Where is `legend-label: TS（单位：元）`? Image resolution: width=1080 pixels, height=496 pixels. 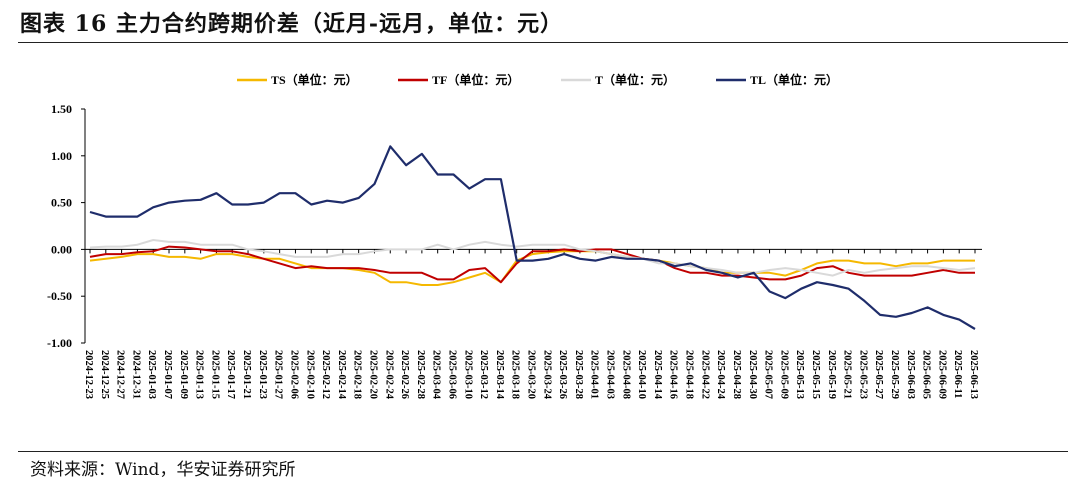 legend-label: TS（单位：元） is located at coordinates (314, 79).